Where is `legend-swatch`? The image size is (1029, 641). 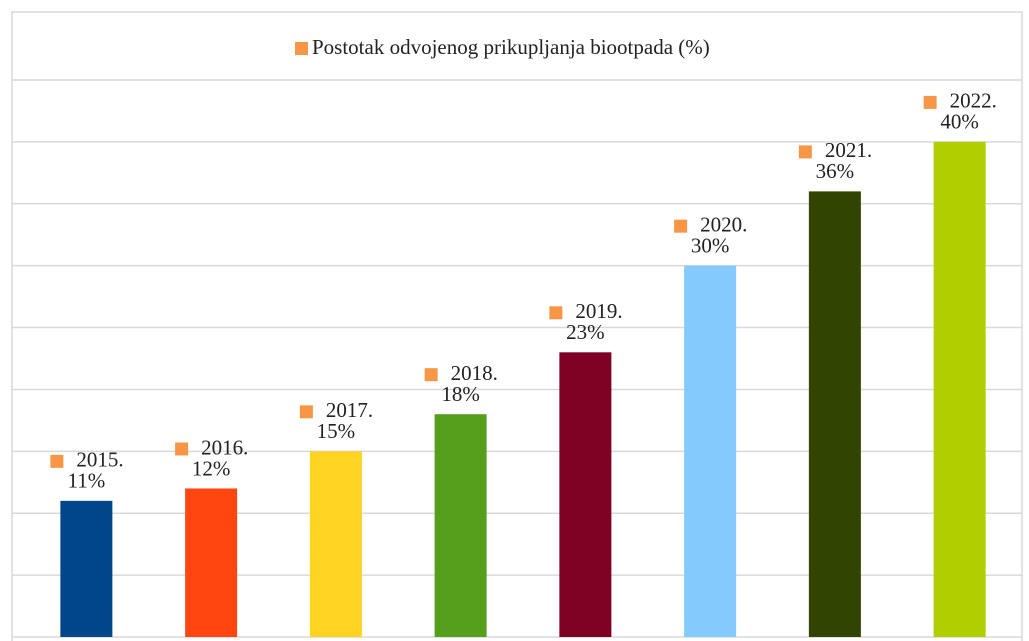
legend-swatch is located at coordinates (301, 48).